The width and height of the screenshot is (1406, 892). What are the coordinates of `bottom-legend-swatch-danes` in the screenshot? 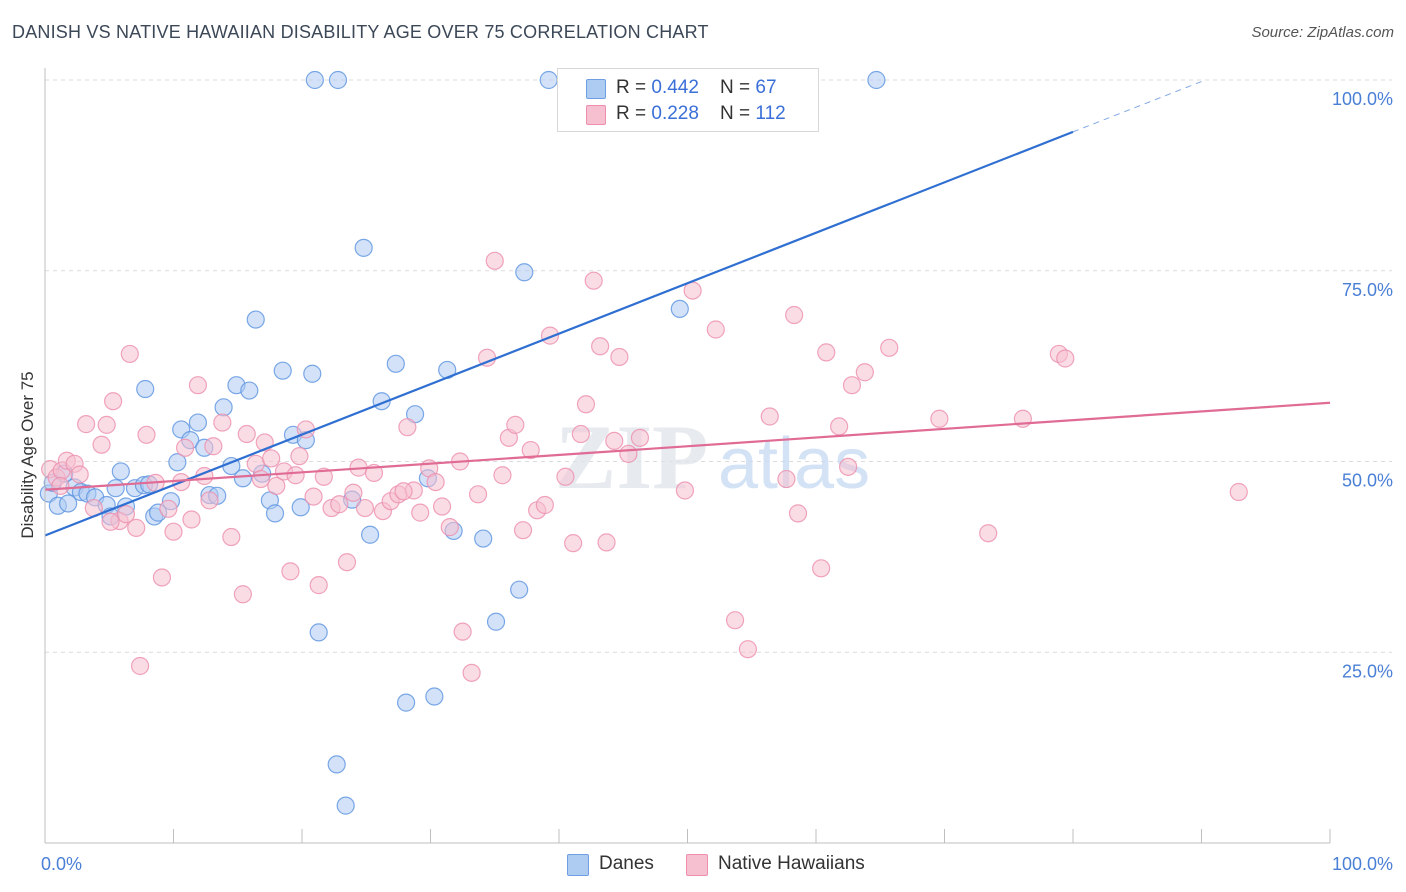 It's located at (578, 865).